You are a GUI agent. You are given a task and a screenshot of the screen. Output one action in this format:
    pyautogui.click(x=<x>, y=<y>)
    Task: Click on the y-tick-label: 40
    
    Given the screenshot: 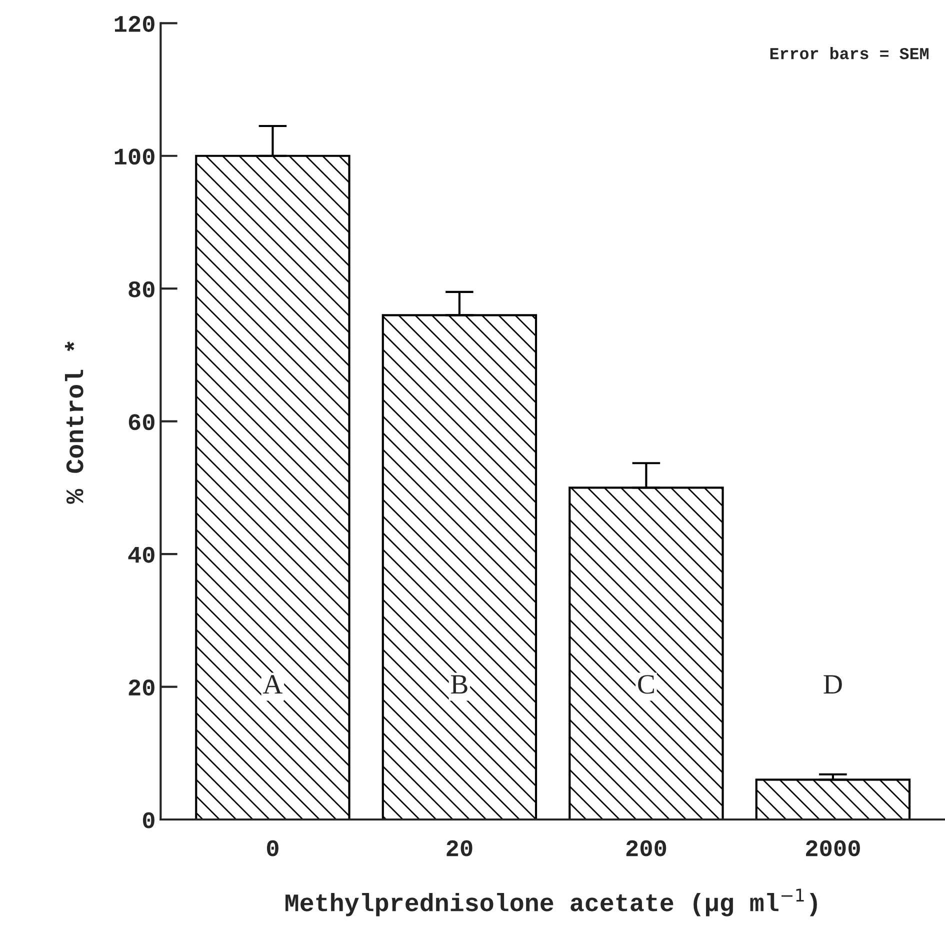 What is the action you would take?
    pyautogui.click(x=141, y=554)
    